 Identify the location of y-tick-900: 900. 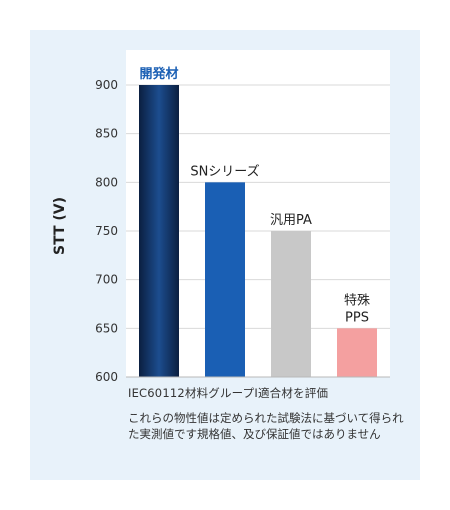
(106, 85).